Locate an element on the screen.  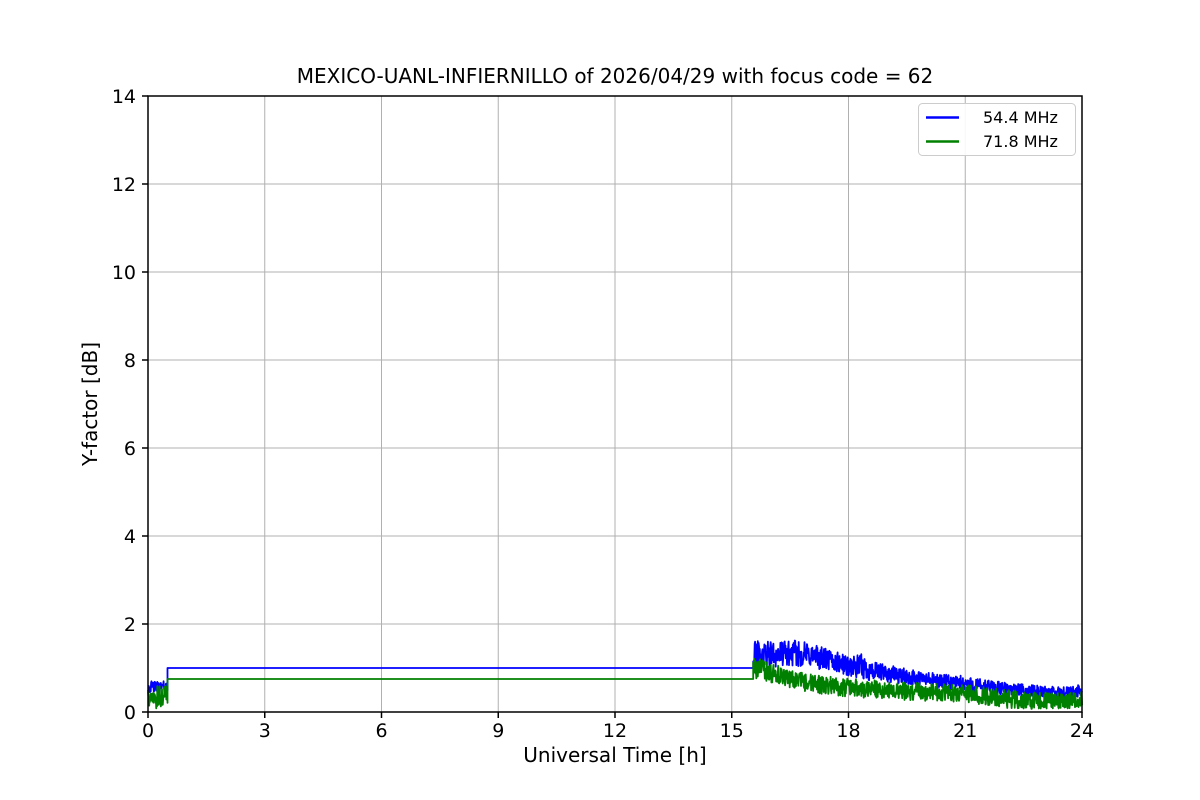
legend-label-71.8MHz: 71.8 MHz is located at coordinates (1020, 141).